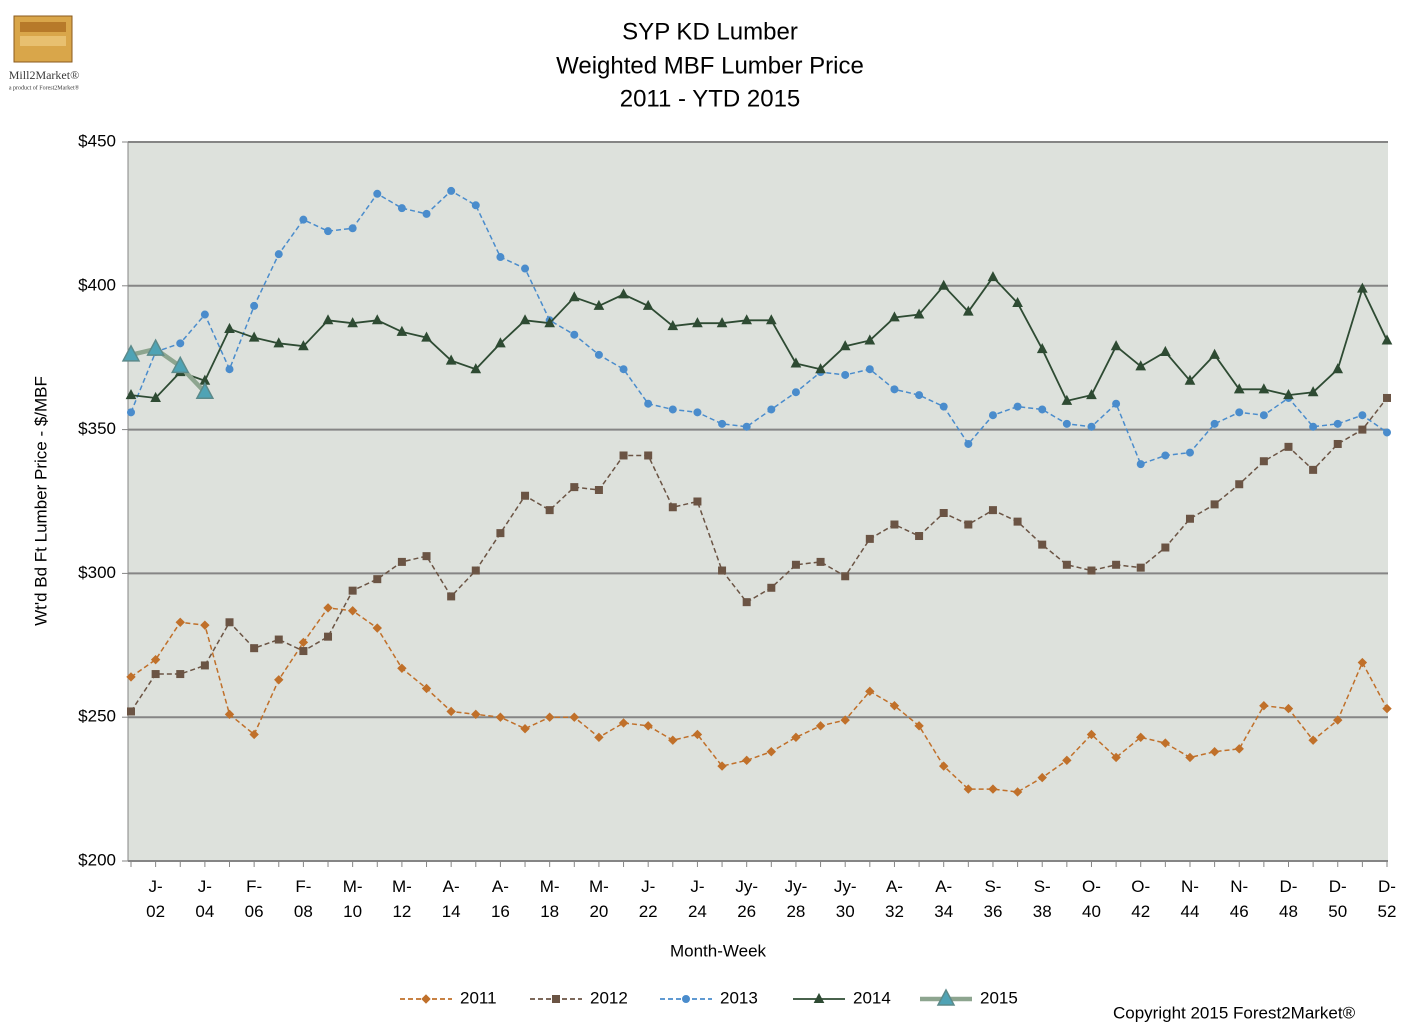  Describe the element at coordinates (609, 997) in the screenshot. I see `legend-label: 2012` at that location.